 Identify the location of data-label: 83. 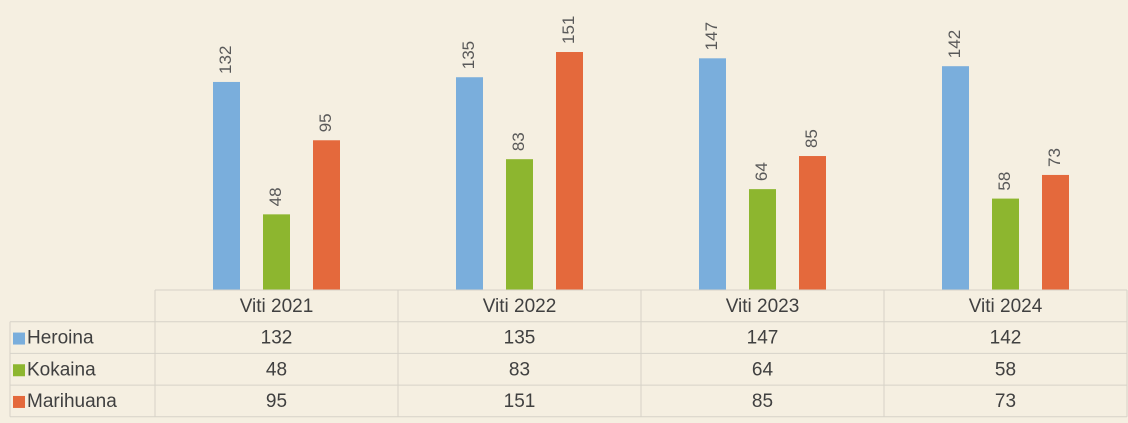
(518, 141).